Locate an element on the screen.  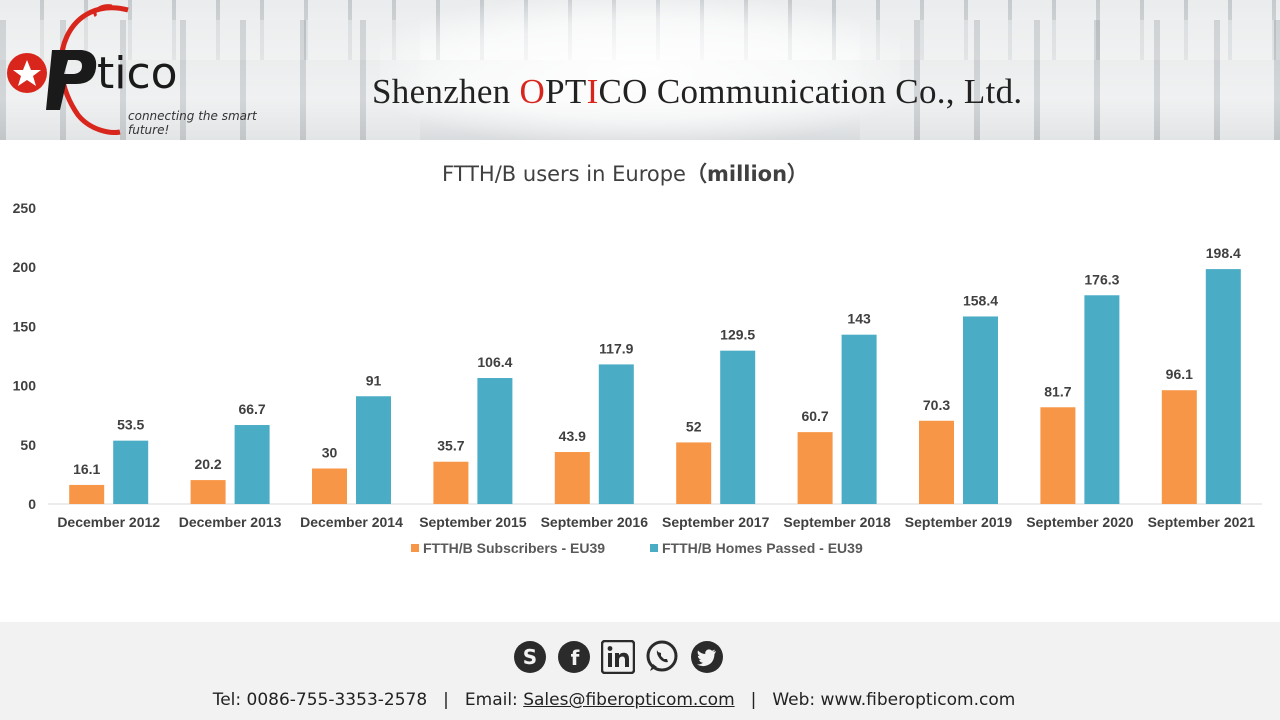
social-icons: S f is located at coordinates (640, 658).